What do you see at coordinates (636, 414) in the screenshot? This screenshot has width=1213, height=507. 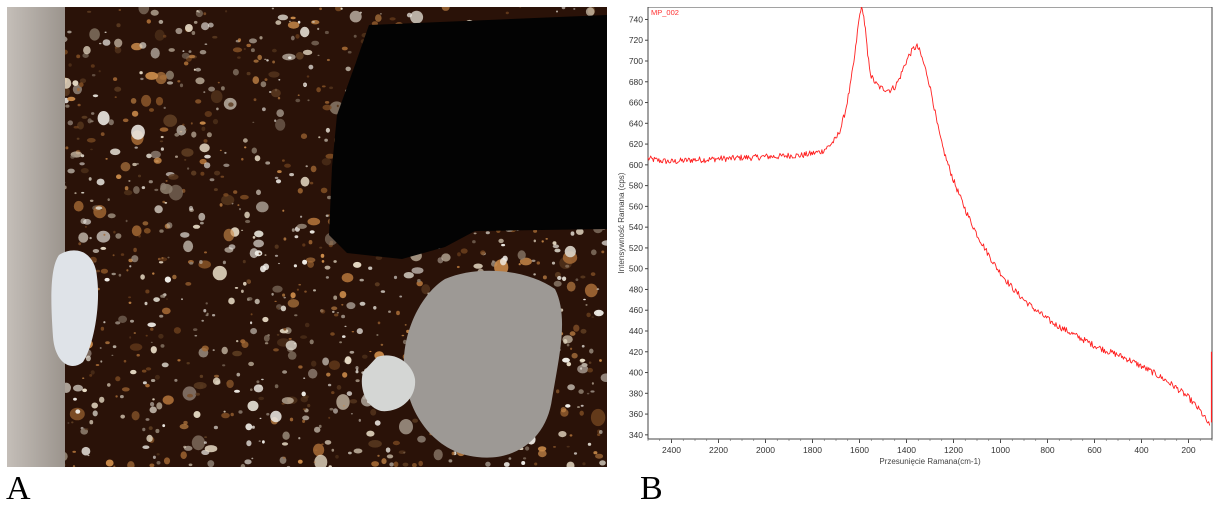 I see `y-tick-label: 360` at bounding box center [636, 414].